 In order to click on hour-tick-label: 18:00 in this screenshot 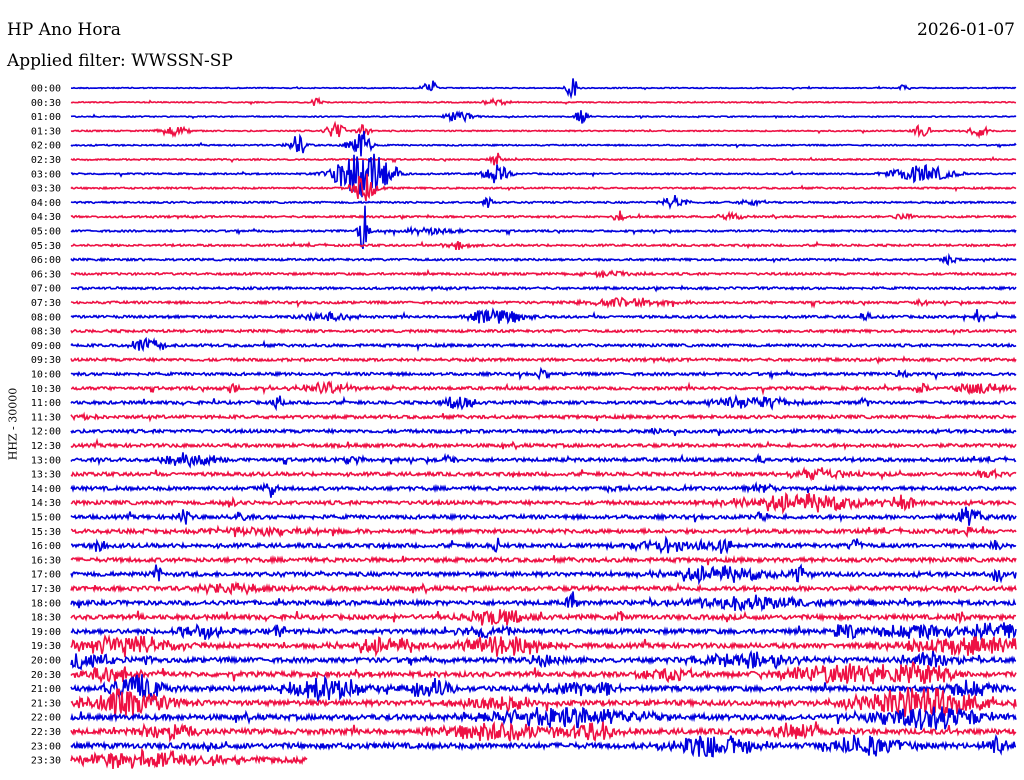, I will do `click(46, 603)`.